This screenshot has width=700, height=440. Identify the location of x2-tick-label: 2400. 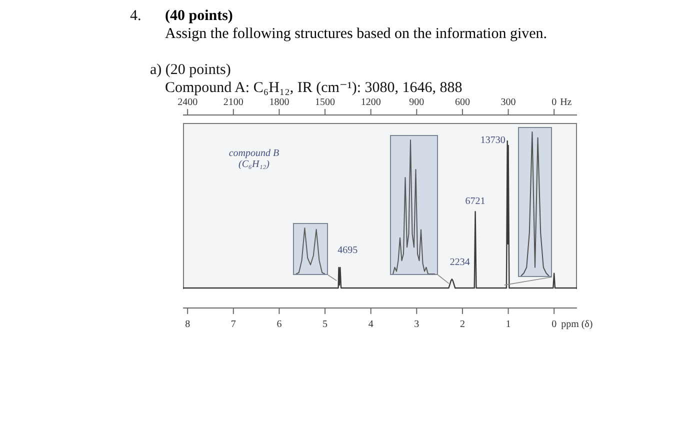
(188, 102).